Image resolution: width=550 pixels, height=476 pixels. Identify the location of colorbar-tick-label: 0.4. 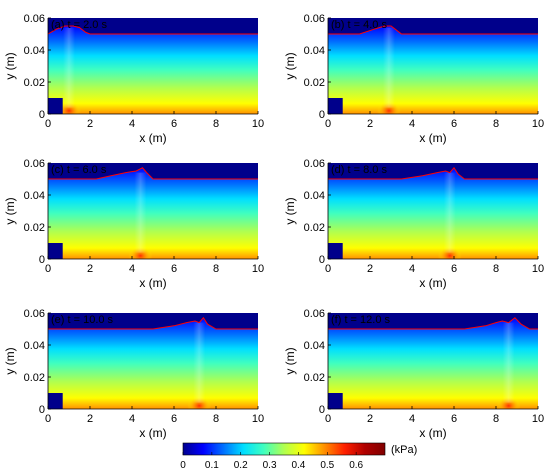
(298, 465).